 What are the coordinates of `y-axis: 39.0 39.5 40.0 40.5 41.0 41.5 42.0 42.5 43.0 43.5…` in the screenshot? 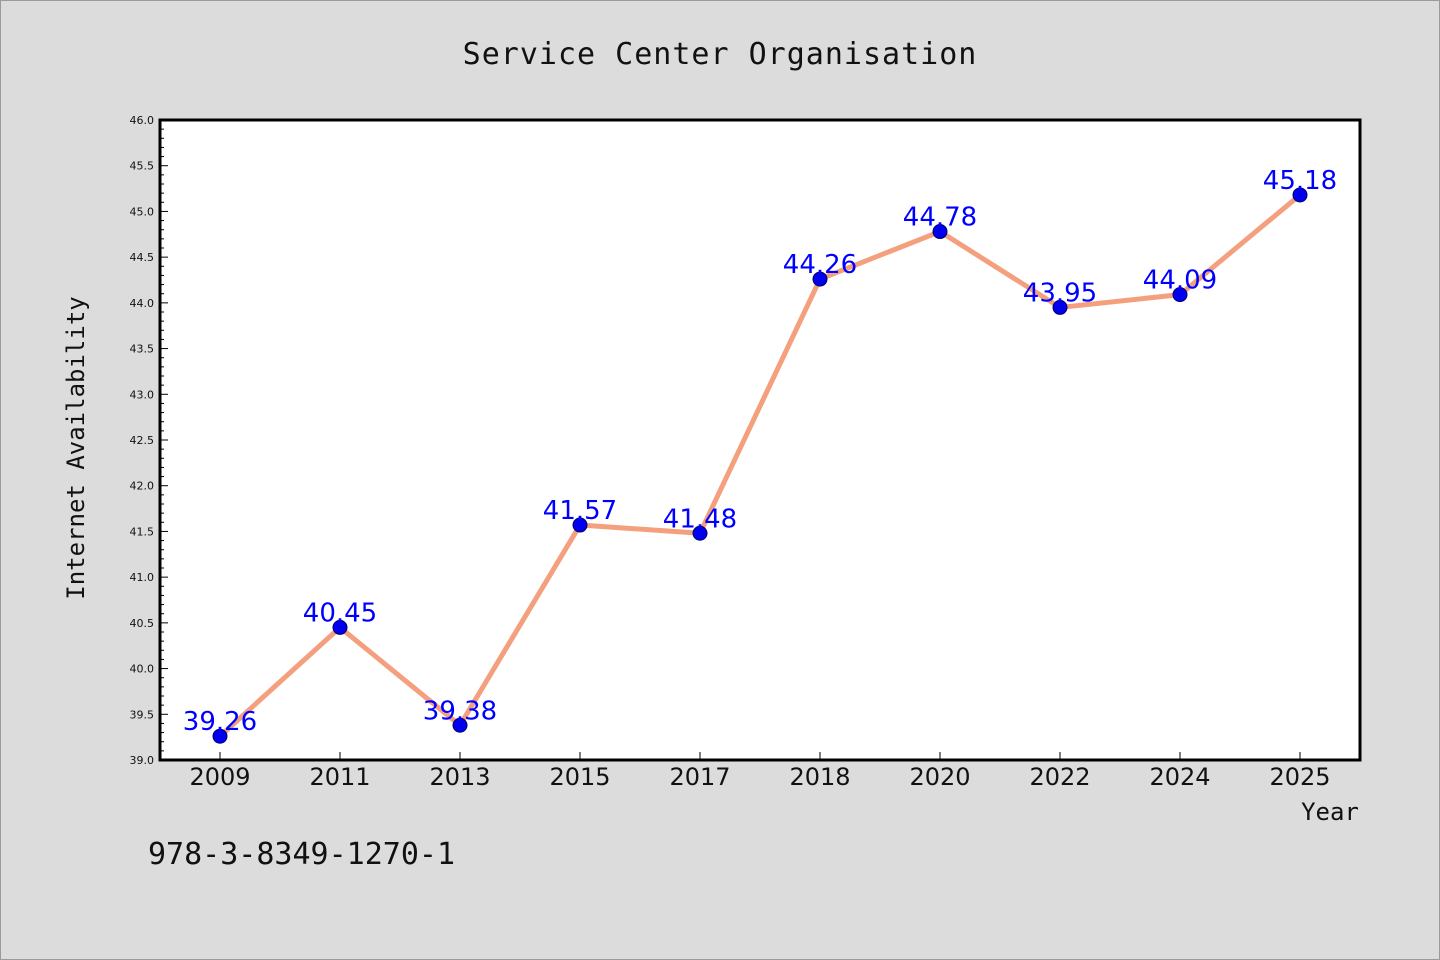 It's located at (149, 440).